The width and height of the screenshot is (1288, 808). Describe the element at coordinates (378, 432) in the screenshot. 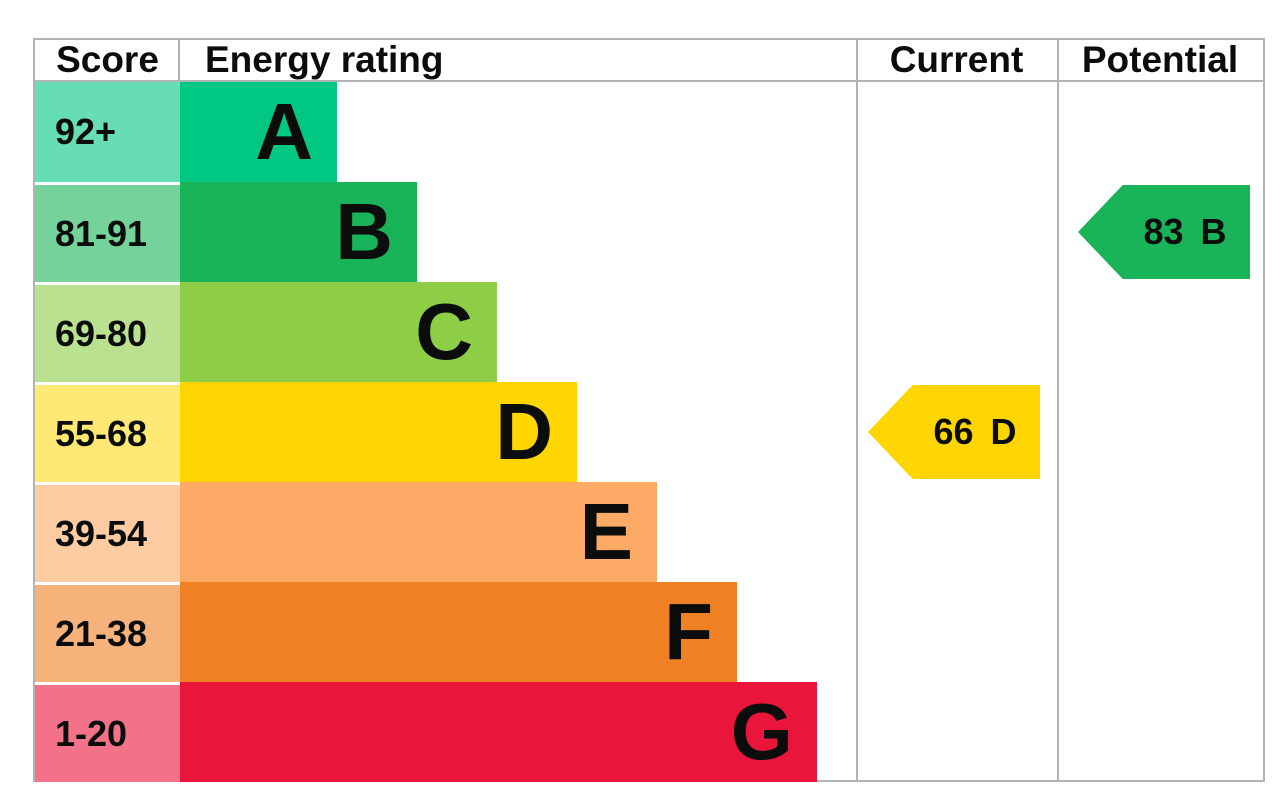

I see `band-bar: D` at that location.